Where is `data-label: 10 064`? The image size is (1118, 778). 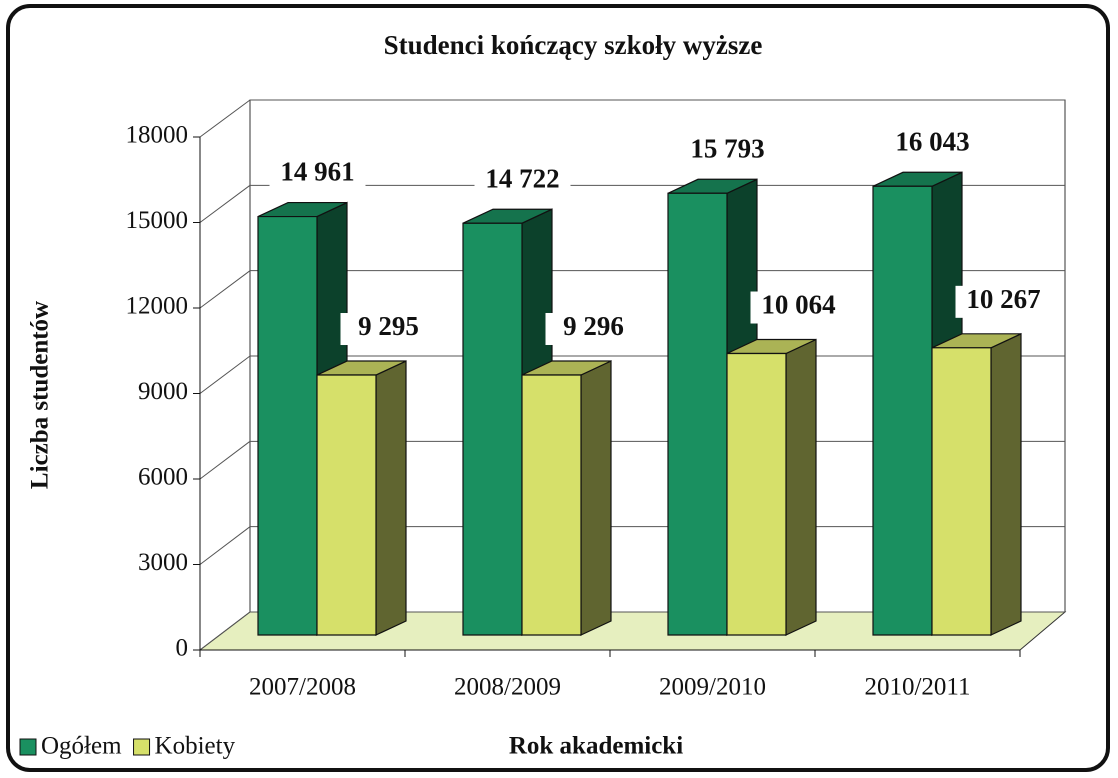
data-label: 10 064 is located at coordinates (798, 305).